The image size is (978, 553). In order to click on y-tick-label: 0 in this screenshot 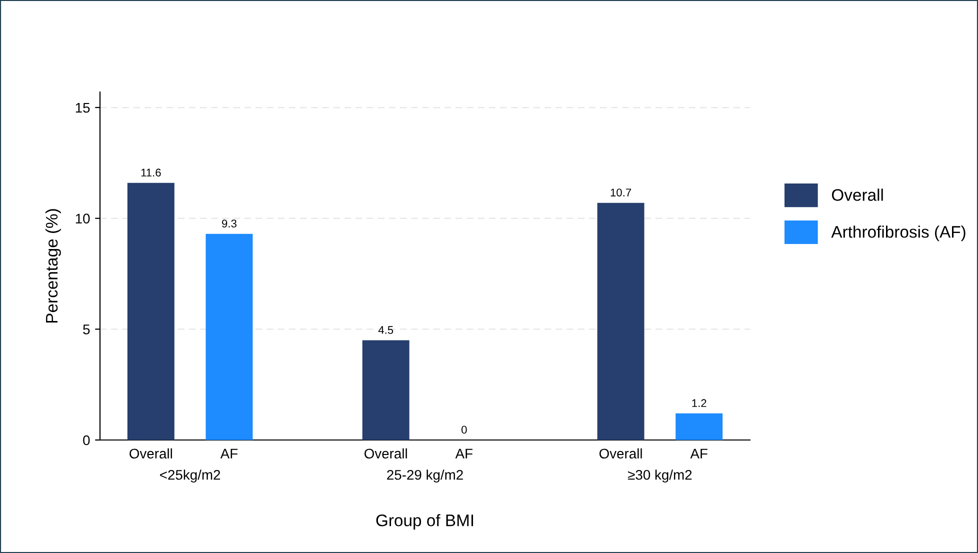, I will do `click(86, 440)`.